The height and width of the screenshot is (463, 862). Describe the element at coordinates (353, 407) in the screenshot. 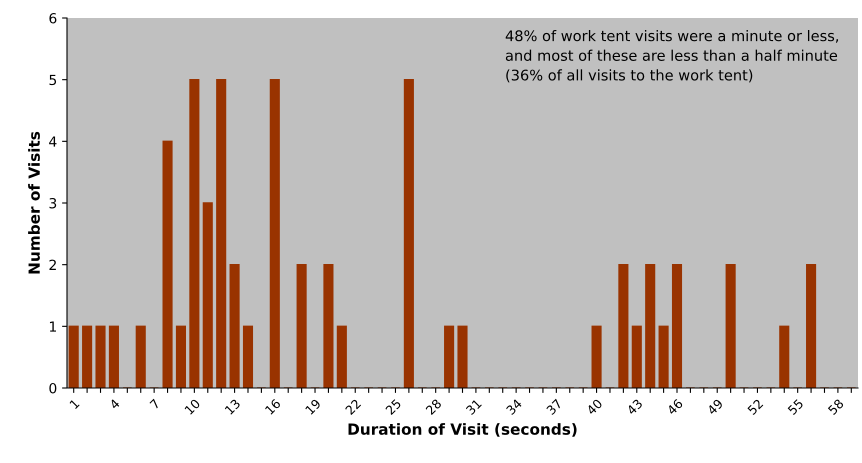

I see `x-tick-label: 22` at that location.